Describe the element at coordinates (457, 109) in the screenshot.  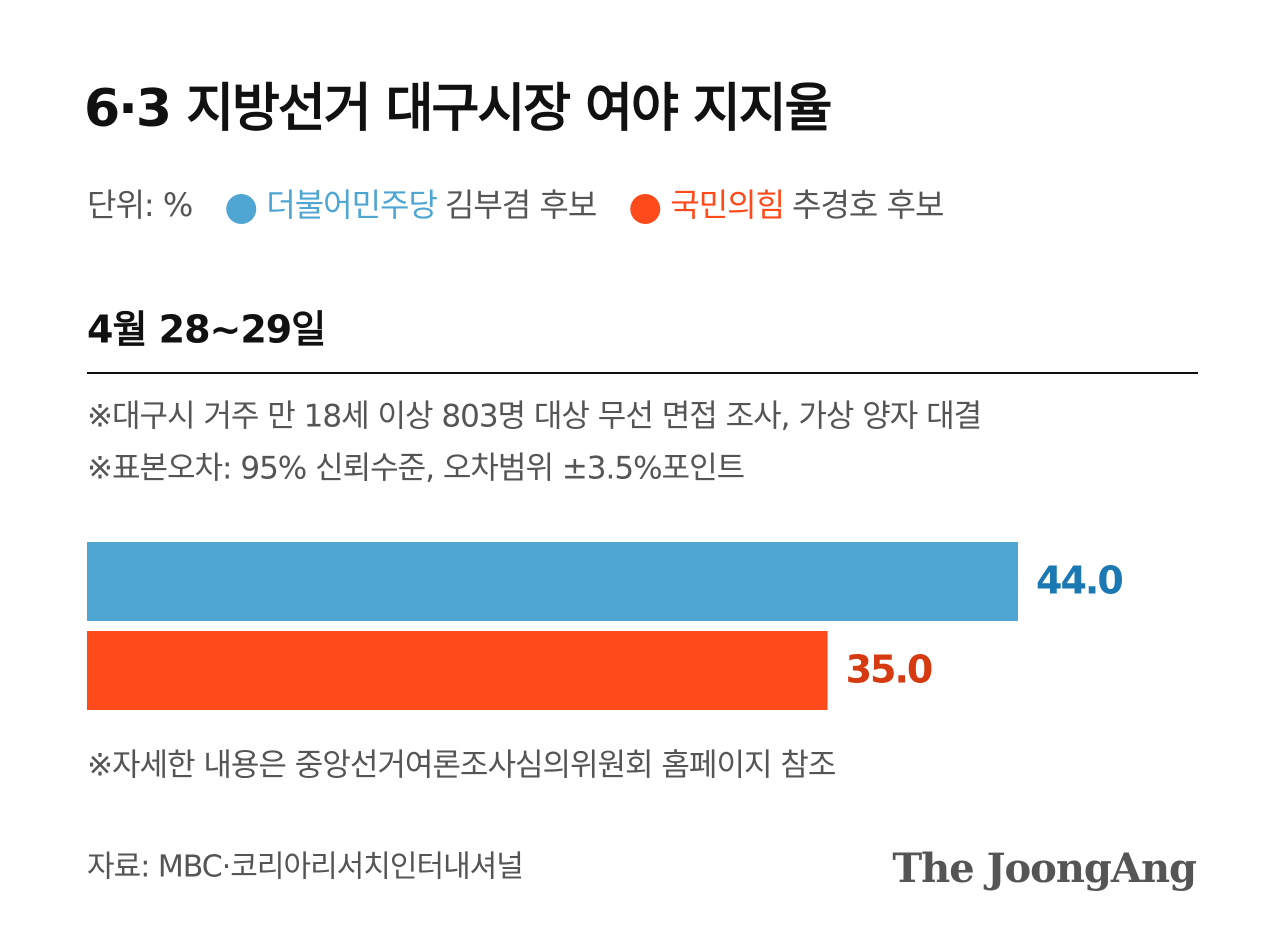
I see `chart-title: 6·3 지방선거 대구시장 여야 지지율` at that location.